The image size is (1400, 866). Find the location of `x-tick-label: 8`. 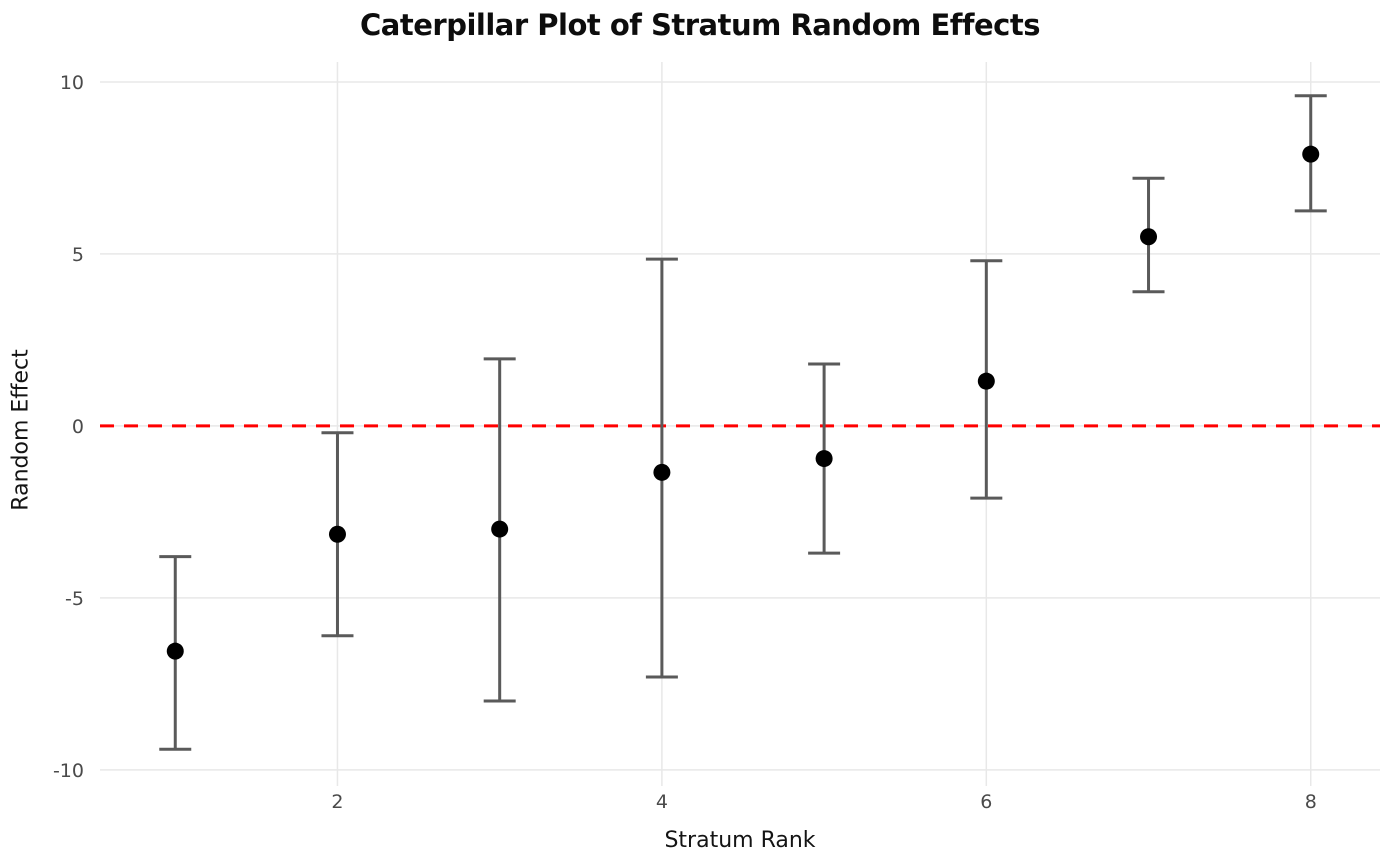

x-tick-label: 8 is located at coordinates (1311, 802).